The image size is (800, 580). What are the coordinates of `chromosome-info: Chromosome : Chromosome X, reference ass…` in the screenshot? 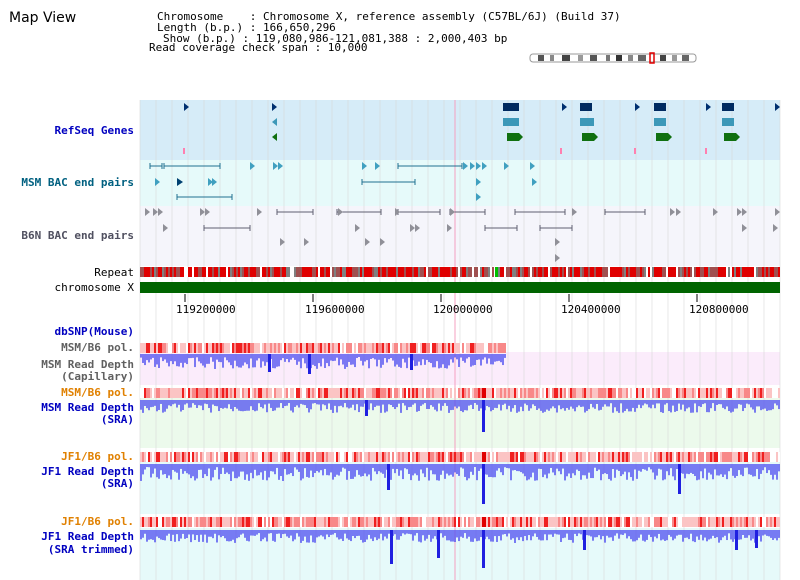 It's located at (389, 16).